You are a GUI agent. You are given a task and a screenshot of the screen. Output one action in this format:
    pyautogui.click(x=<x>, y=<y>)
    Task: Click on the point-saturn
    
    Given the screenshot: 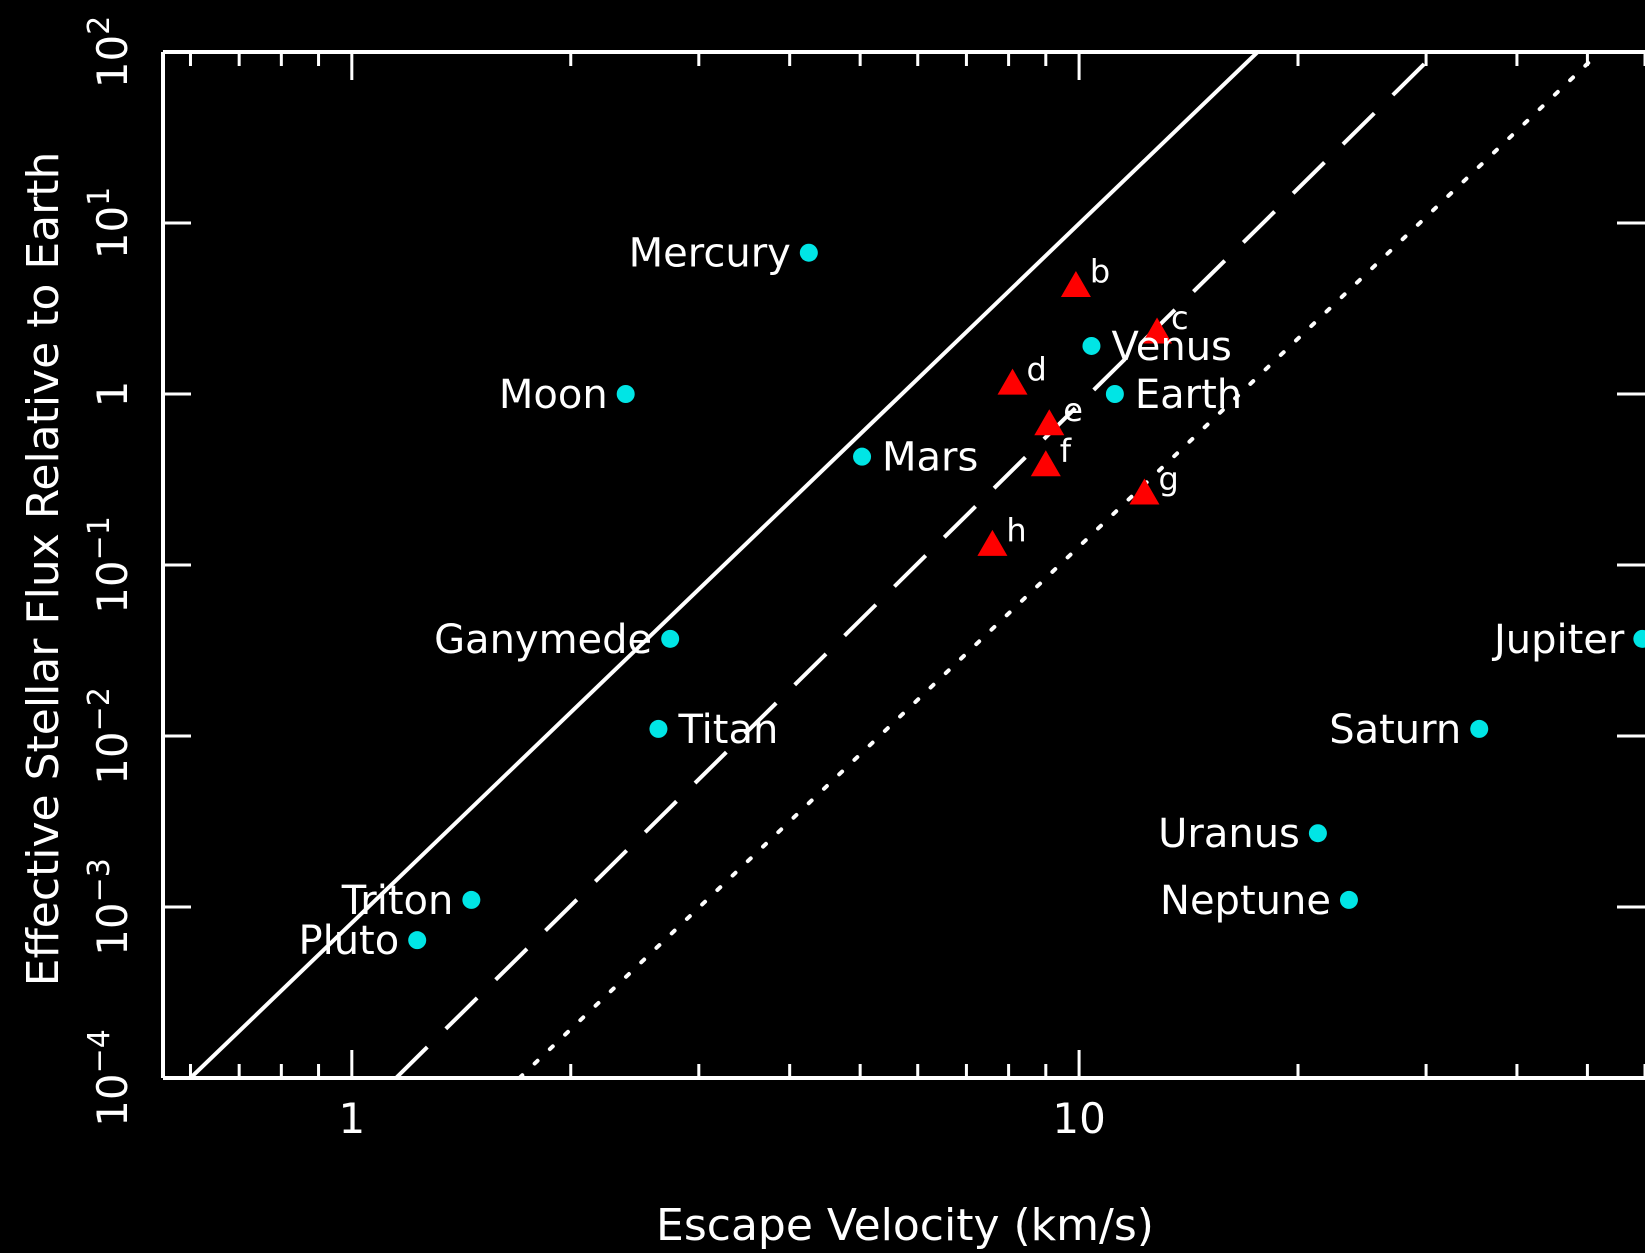 What is the action you would take?
    pyautogui.click(x=1479, y=728)
    